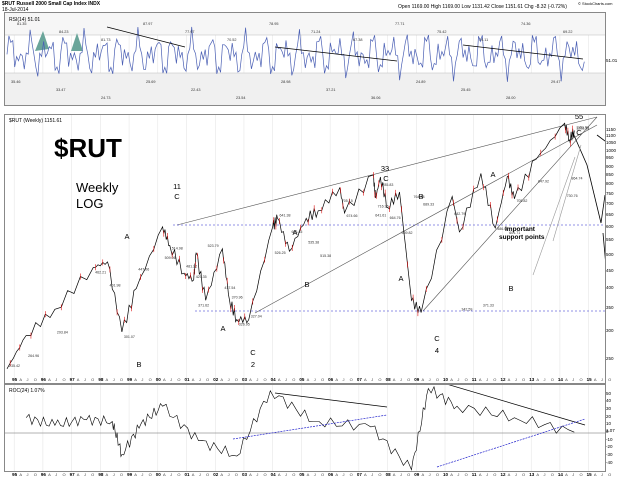 The image size is (630, 480). I want to click on x-year-label: 05, so click(302, 379).